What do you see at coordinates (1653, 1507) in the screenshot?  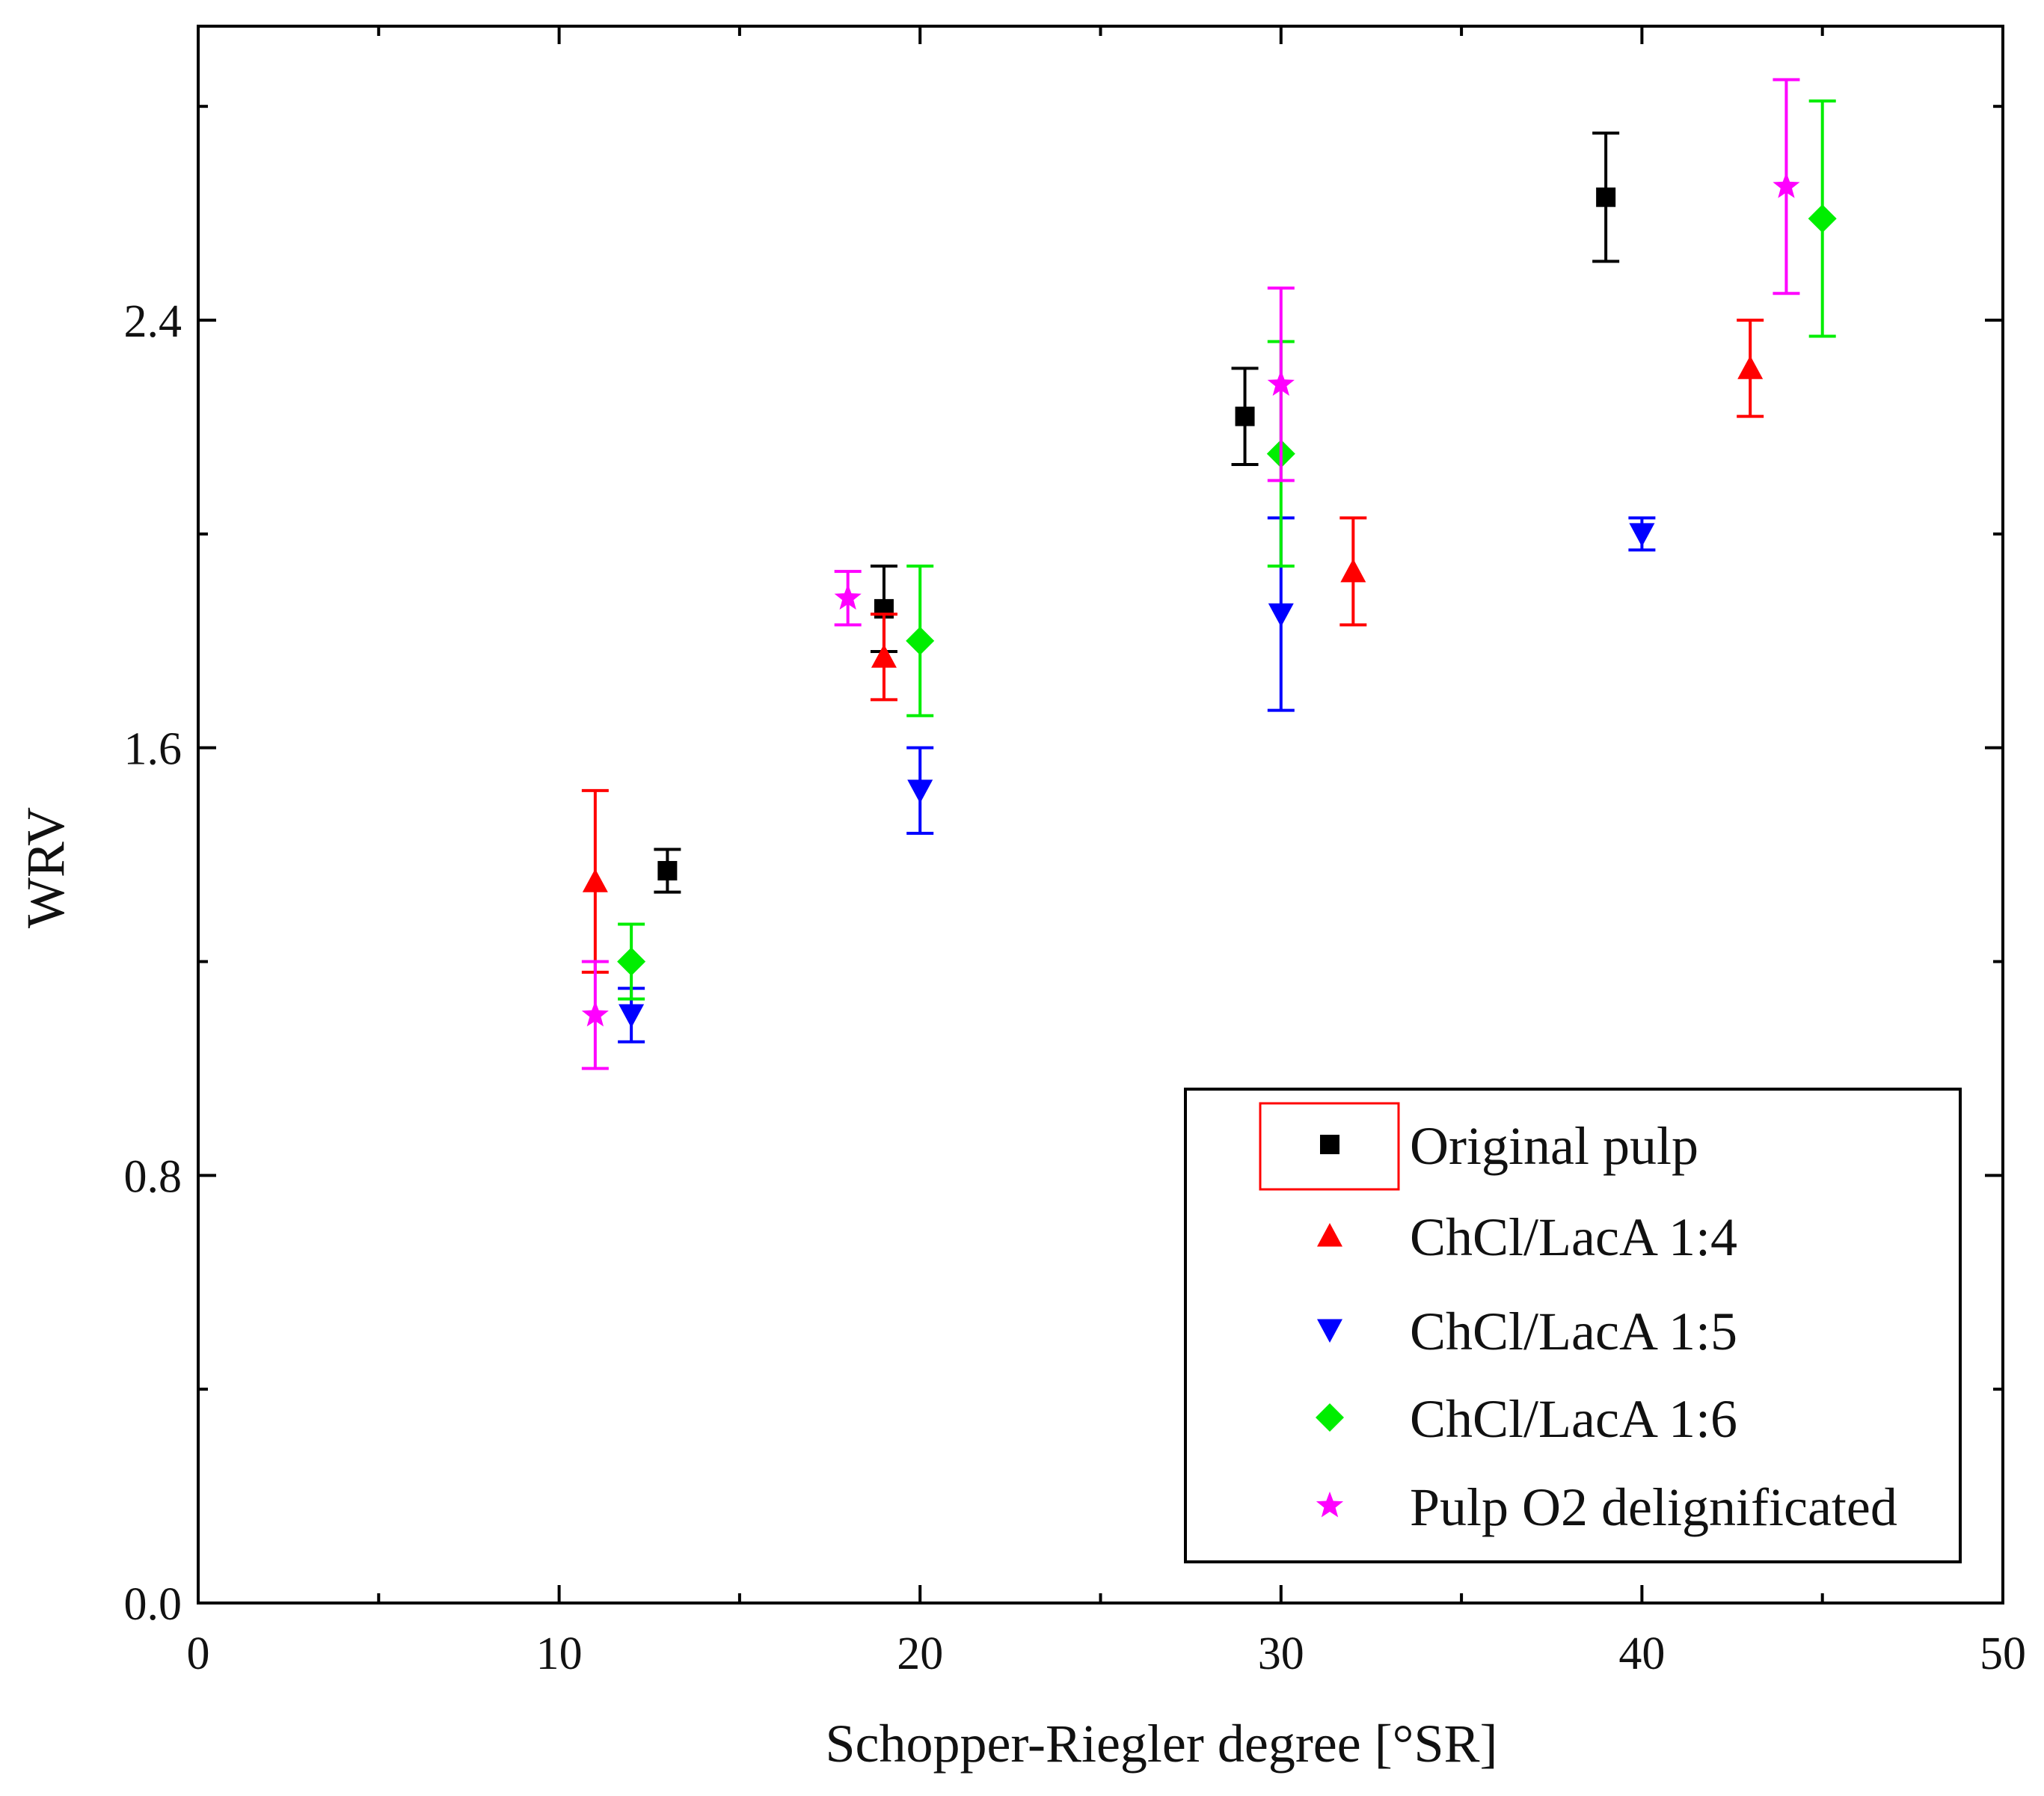 I see `legend-label: Pulp O2 delignificated` at bounding box center [1653, 1507].